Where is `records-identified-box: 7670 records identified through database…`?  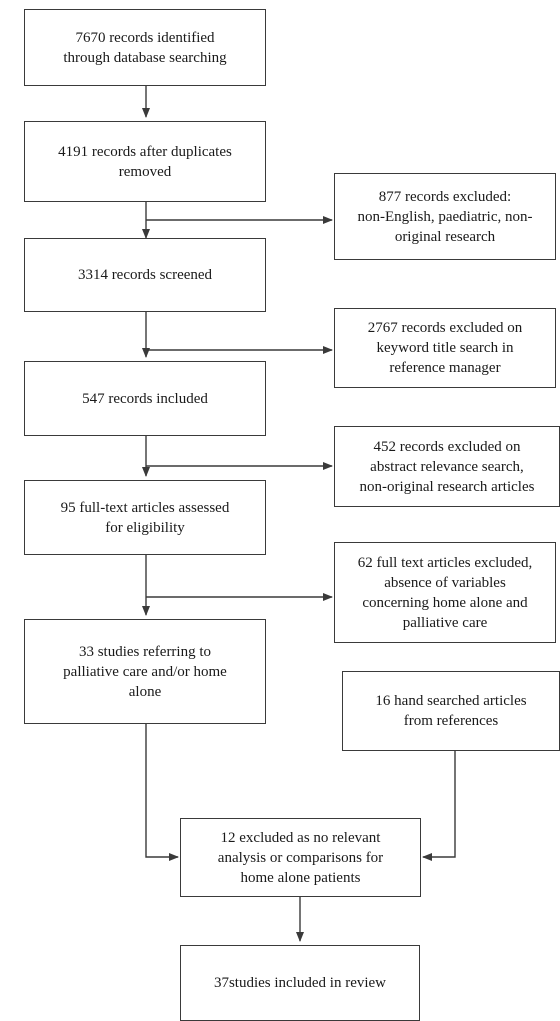 records-identified-box: 7670 records identified through database… is located at coordinates (145, 47).